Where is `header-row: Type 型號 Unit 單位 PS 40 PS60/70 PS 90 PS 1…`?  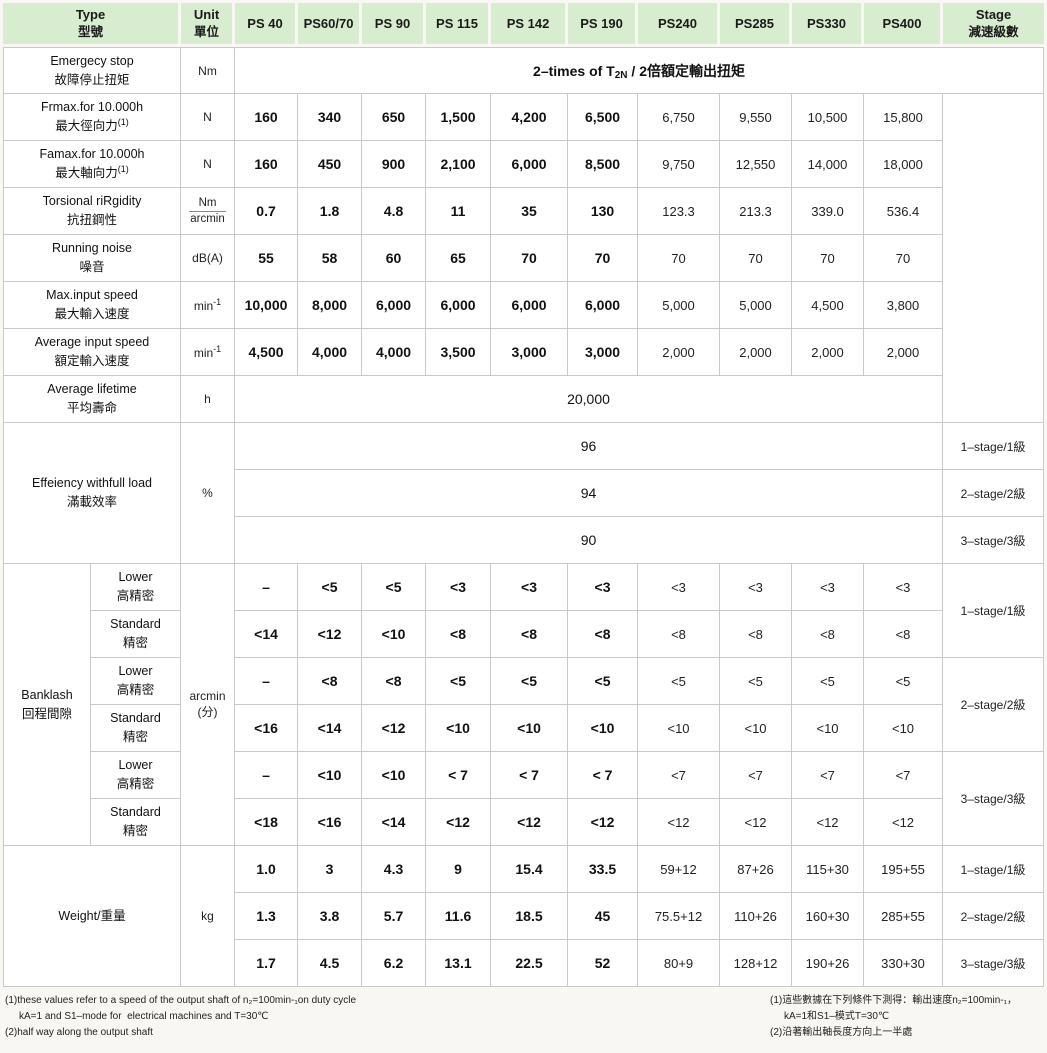
header-row: Type 型號 Unit 單位 PS 40 PS60/70 PS 90 PS 1… is located at coordinates (524, 25).